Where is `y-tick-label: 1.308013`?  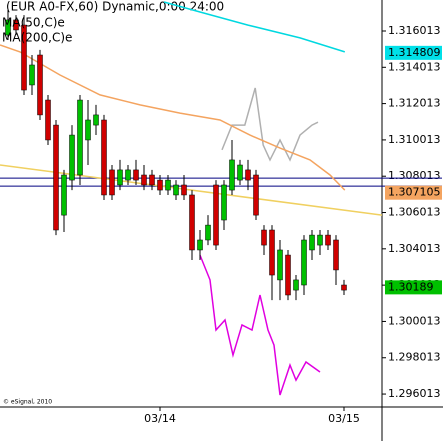 y-tick-label: 1.308013 is located at coordinates (414, 175).